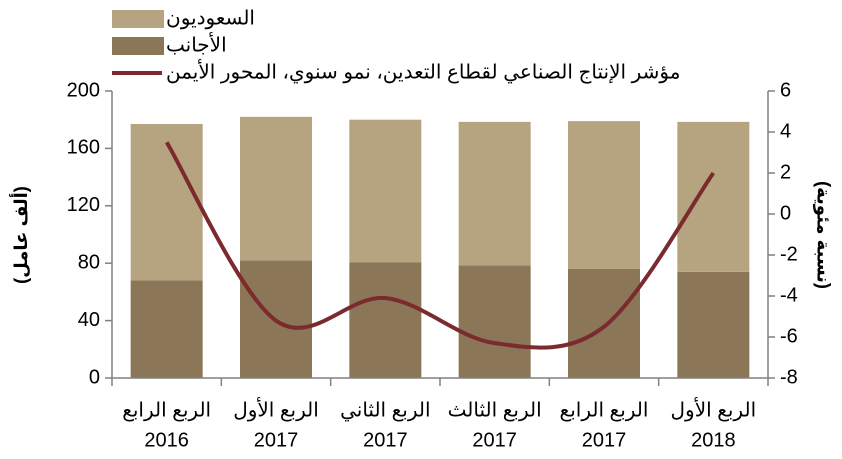  What do you see at coordinates (83, 205) in the screenshot?
I see `y-tick-label: 120` at bounding box center [83, 205].